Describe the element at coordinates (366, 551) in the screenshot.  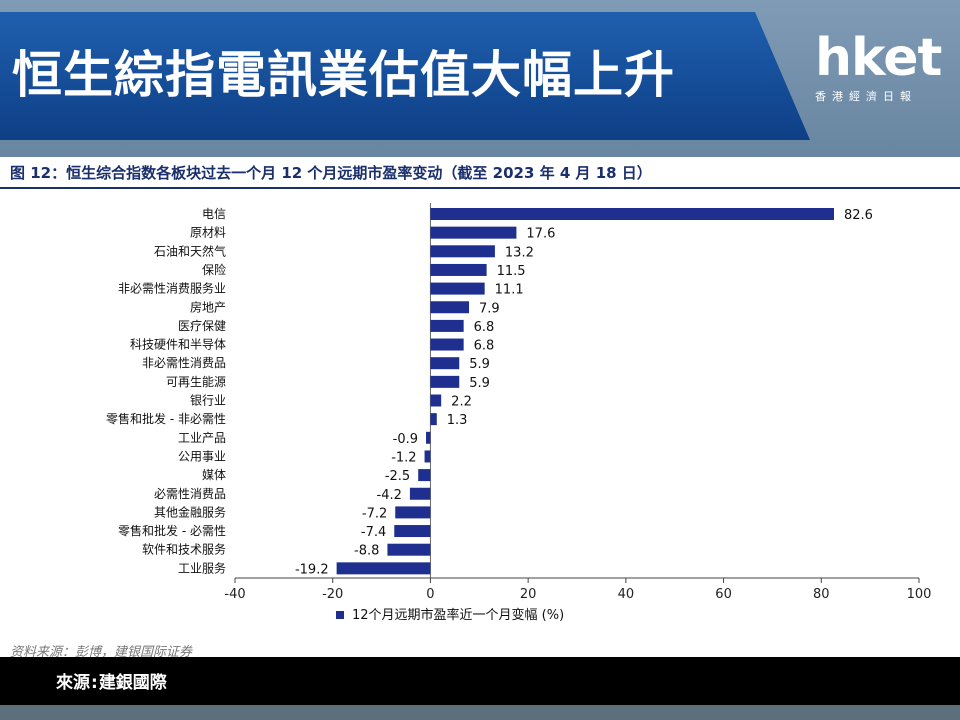
I see `value-label-19: -8.8` at that location.